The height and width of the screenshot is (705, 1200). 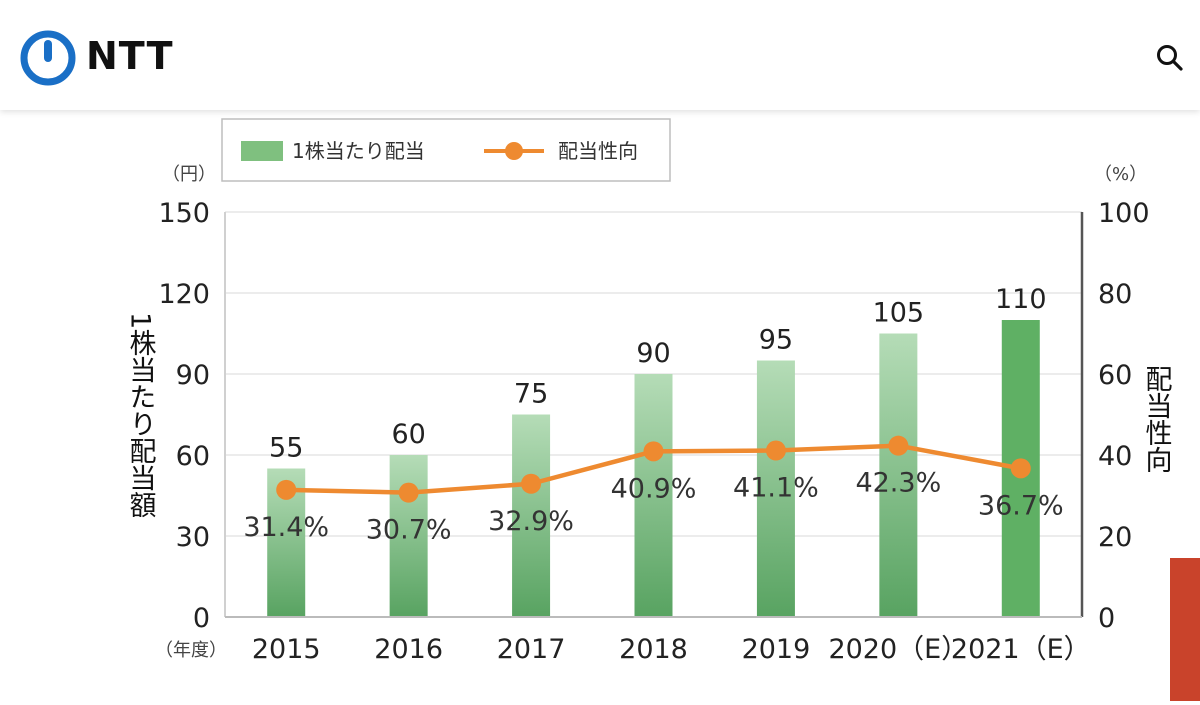 What do you see at coordinates (262, 151) in the screenshot?
I see `legend-bar-swatch` at bounding box center [262, 151].